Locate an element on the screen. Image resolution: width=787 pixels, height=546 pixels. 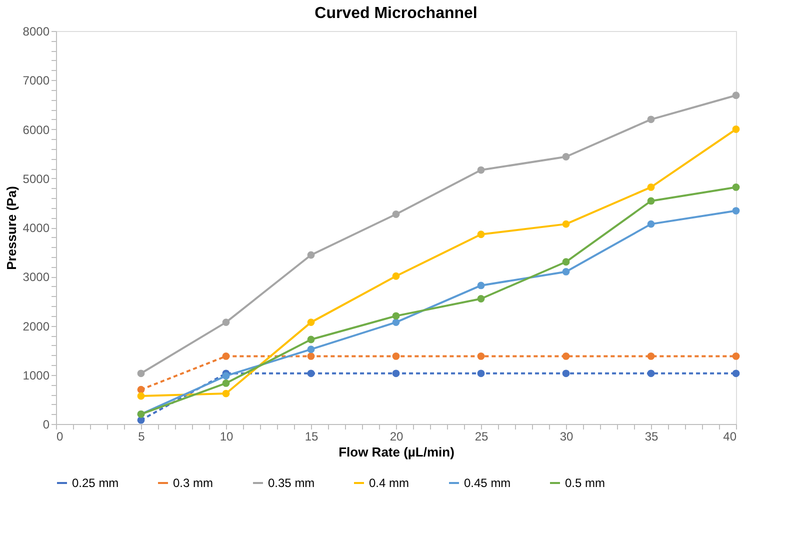
legend-label: 0.35 mm is located at coordinates (291, 483).